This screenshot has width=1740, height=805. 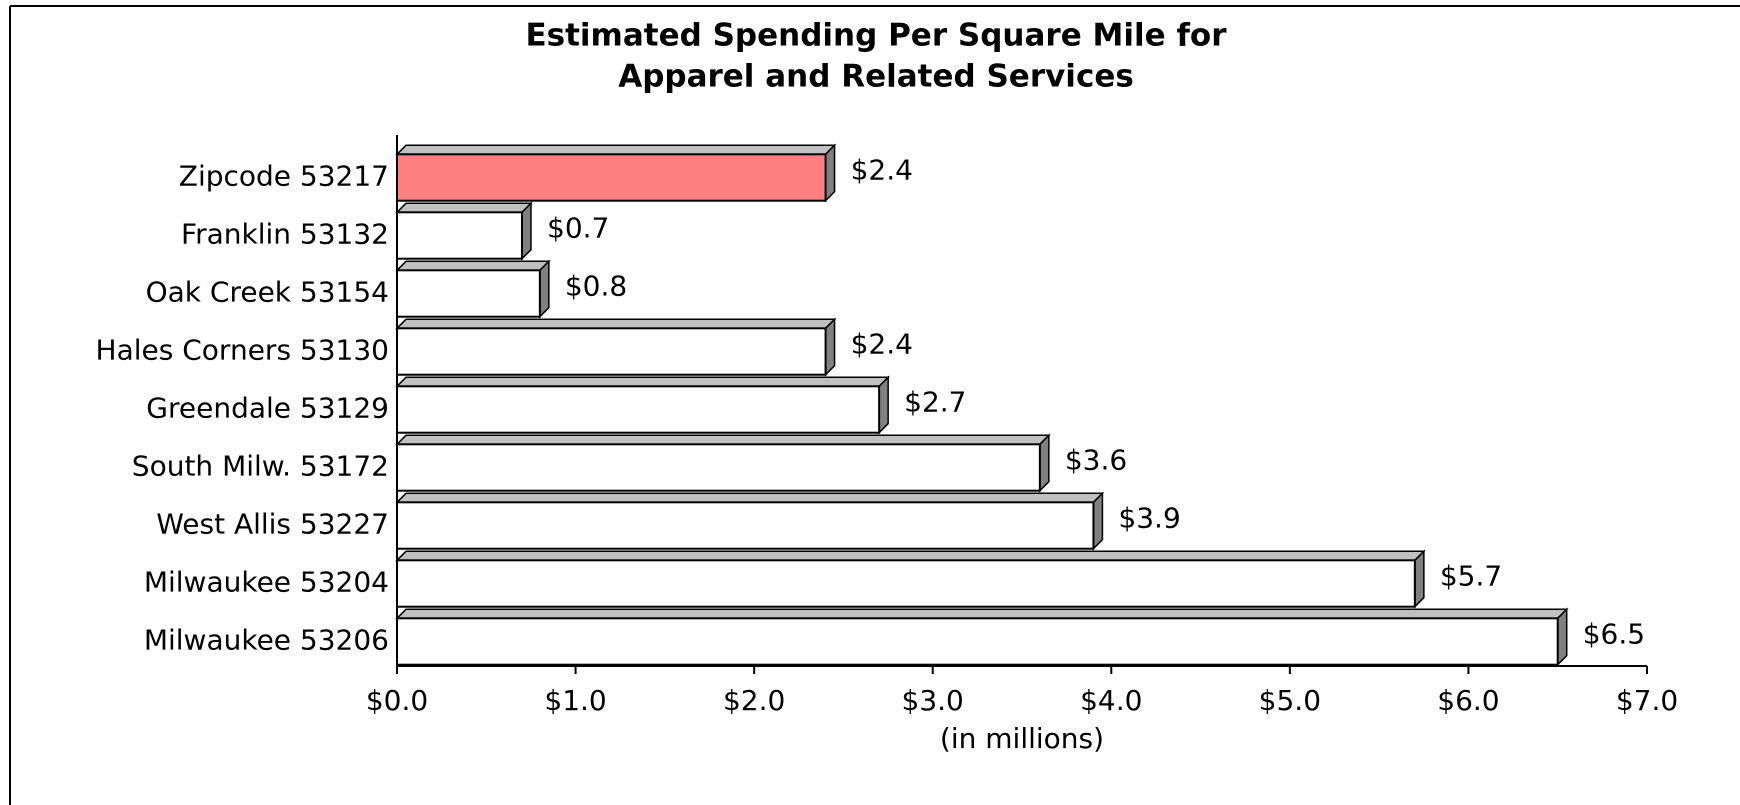 What do you see at coordinates (1022, 738) in the screenshot?
I see `x-axis-label: (in millions)` at bounding box center [1022, 738].